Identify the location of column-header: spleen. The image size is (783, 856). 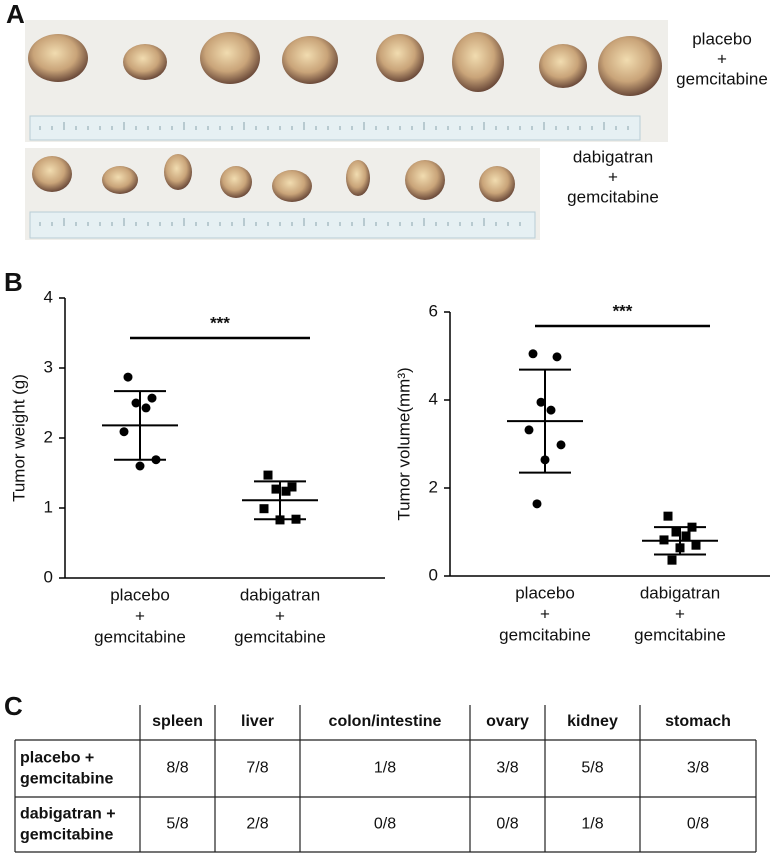
(177, 721).